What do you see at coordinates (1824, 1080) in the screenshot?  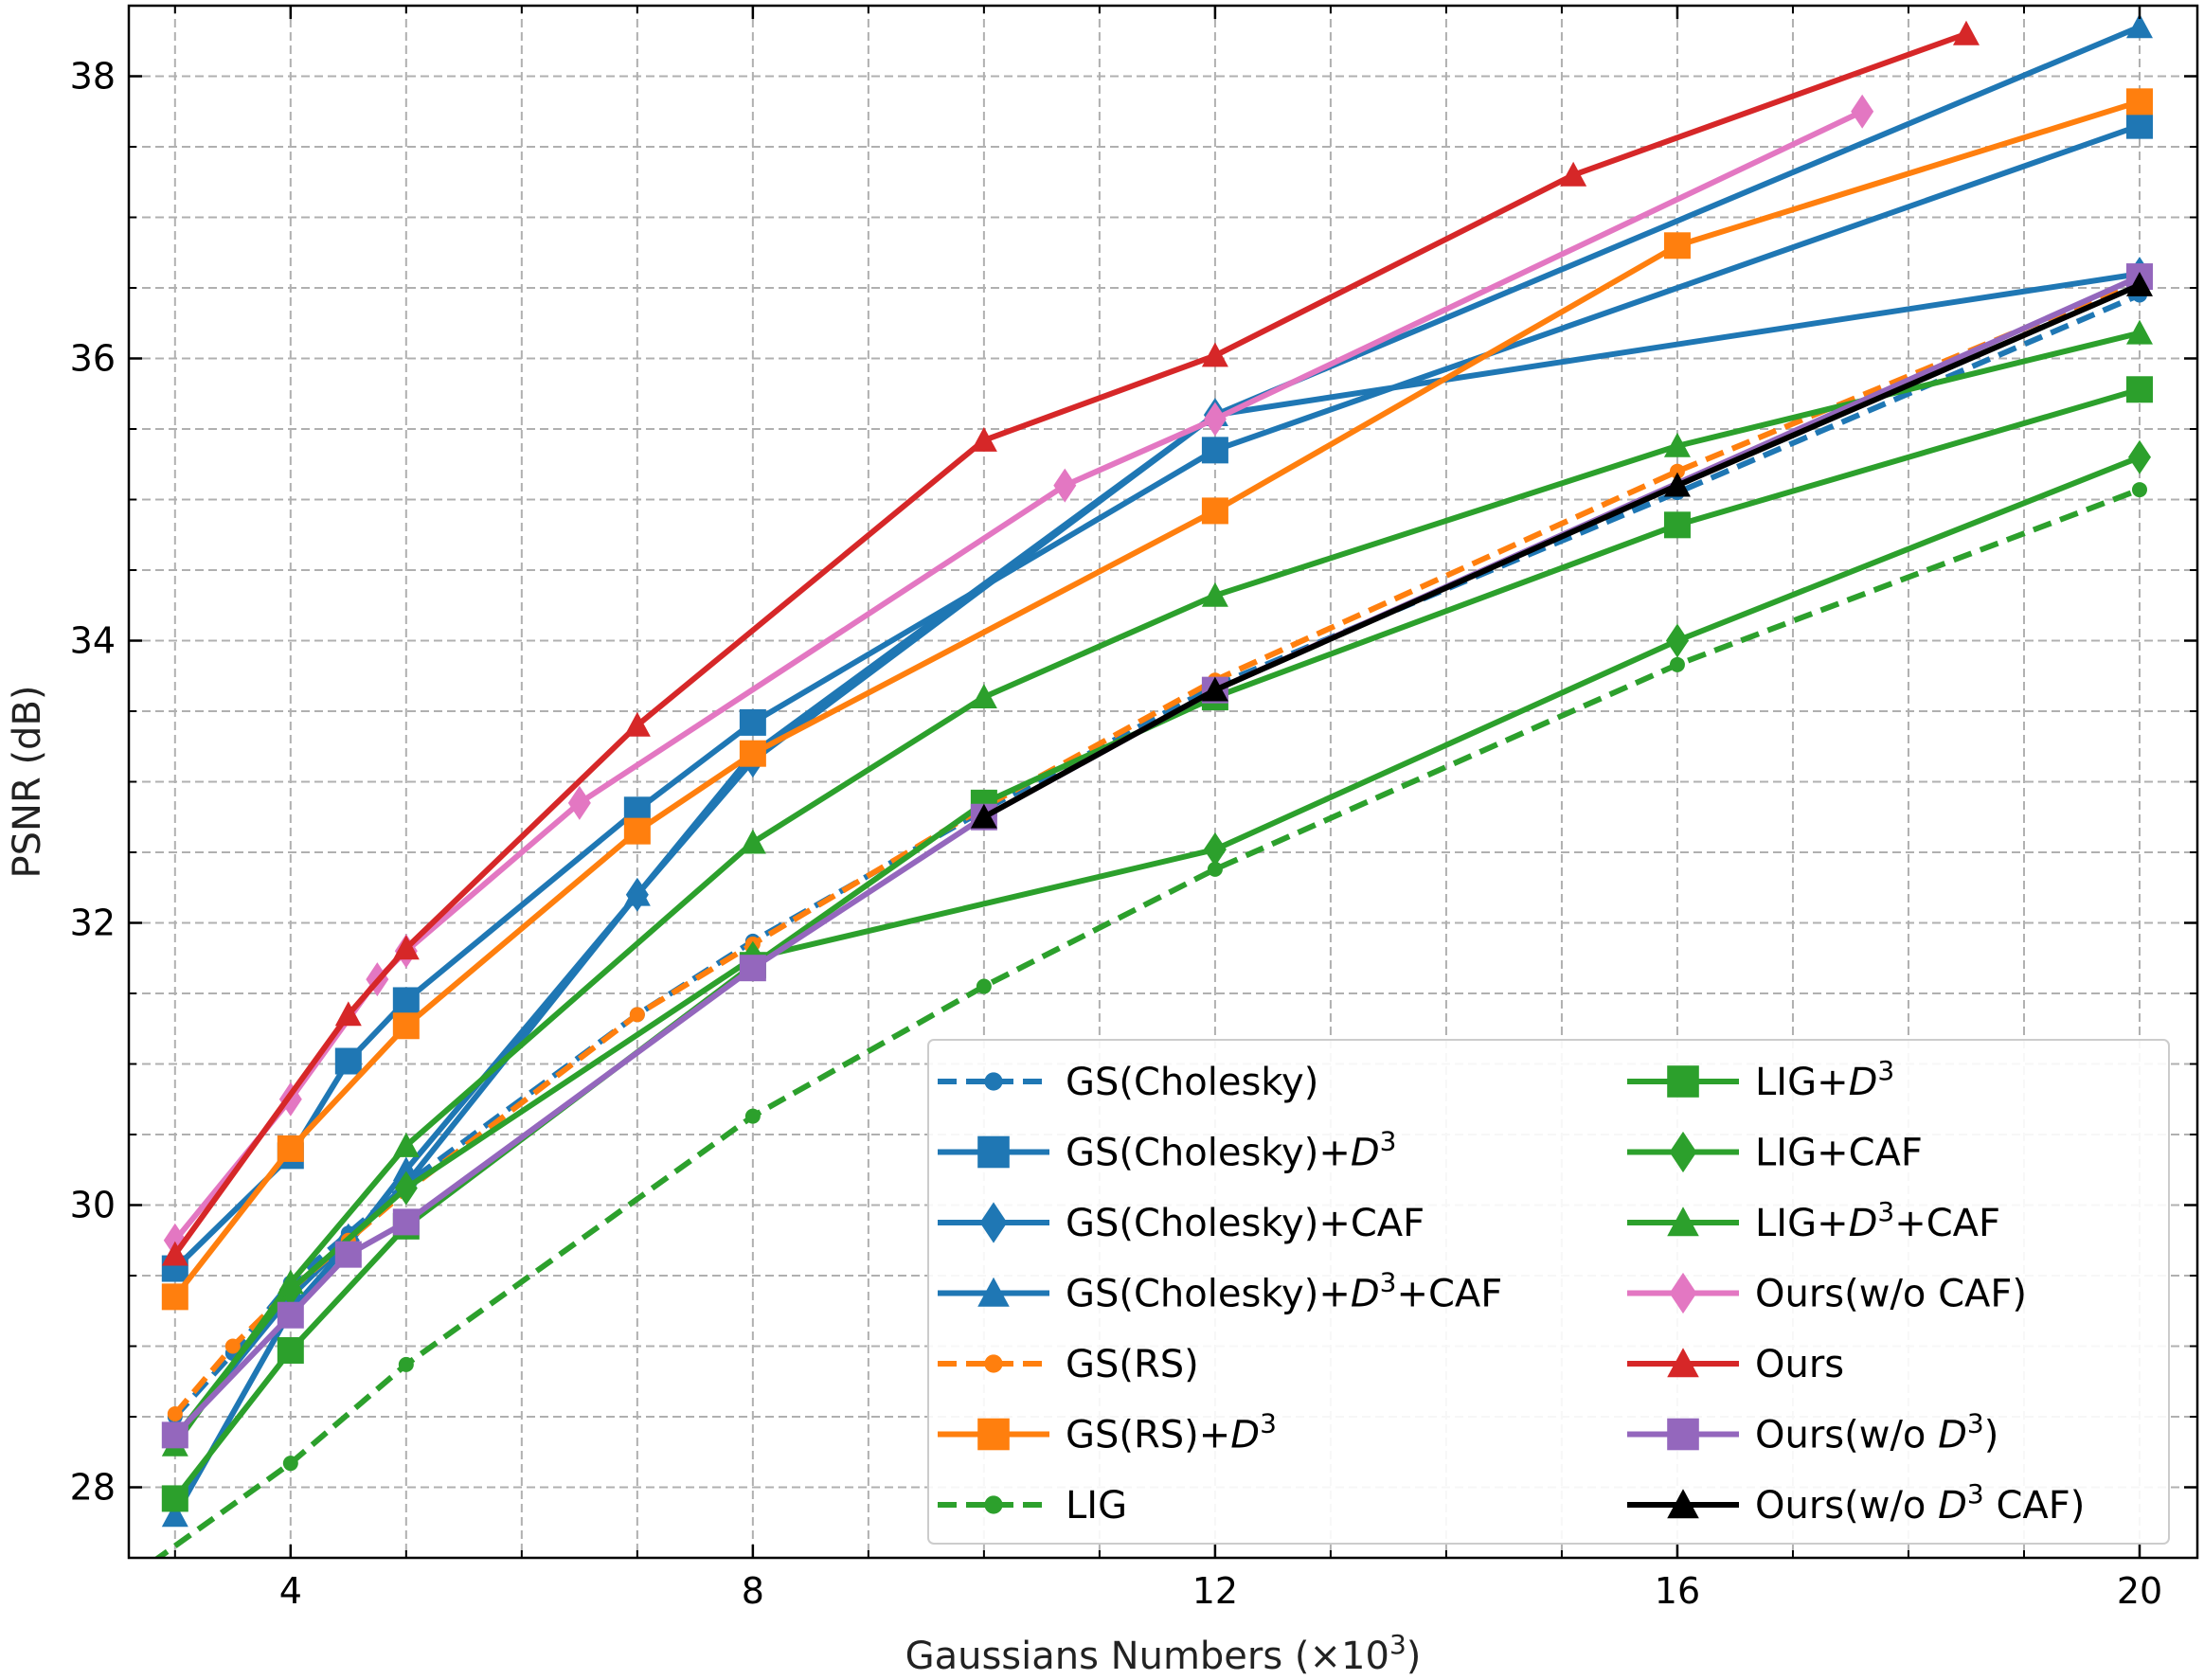 I see `legend-label: LIG+D3` at bounding box center [1824, 1080].